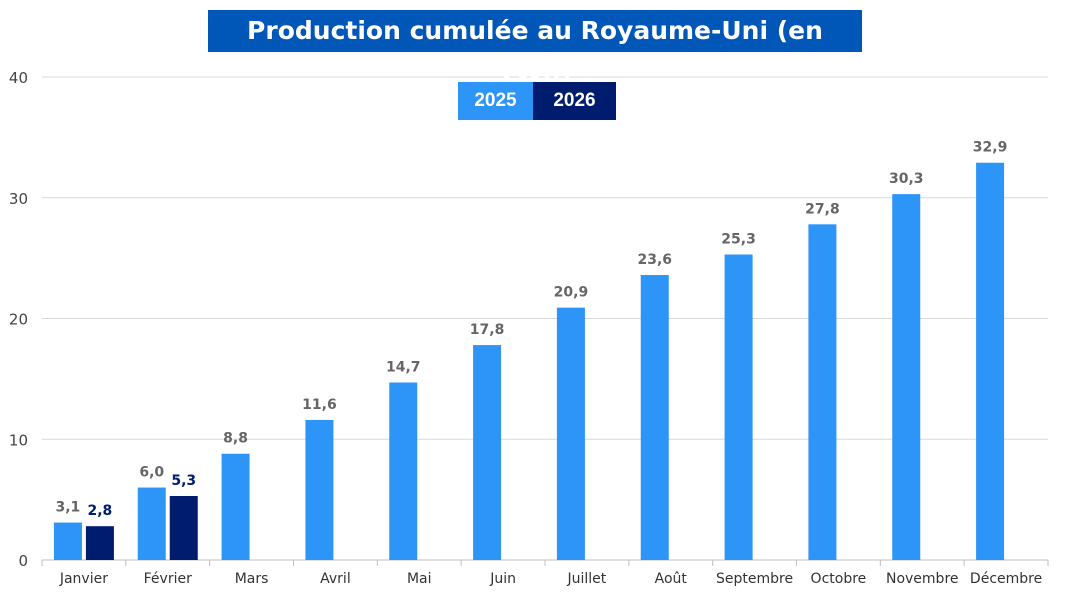 This screenshot has height=595, width=1066. What do you see at coordinates (990, 148) in the screenshot?
I see `data-label: 32,9` at bounding box center [990, 148].